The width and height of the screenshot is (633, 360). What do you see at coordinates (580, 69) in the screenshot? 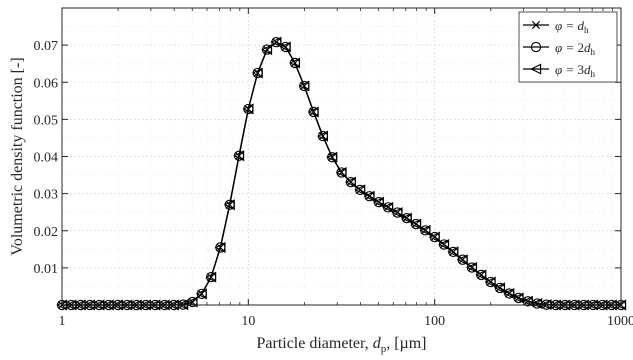
I see `legend-label-coef: 3` at bounding box center [580, 69].